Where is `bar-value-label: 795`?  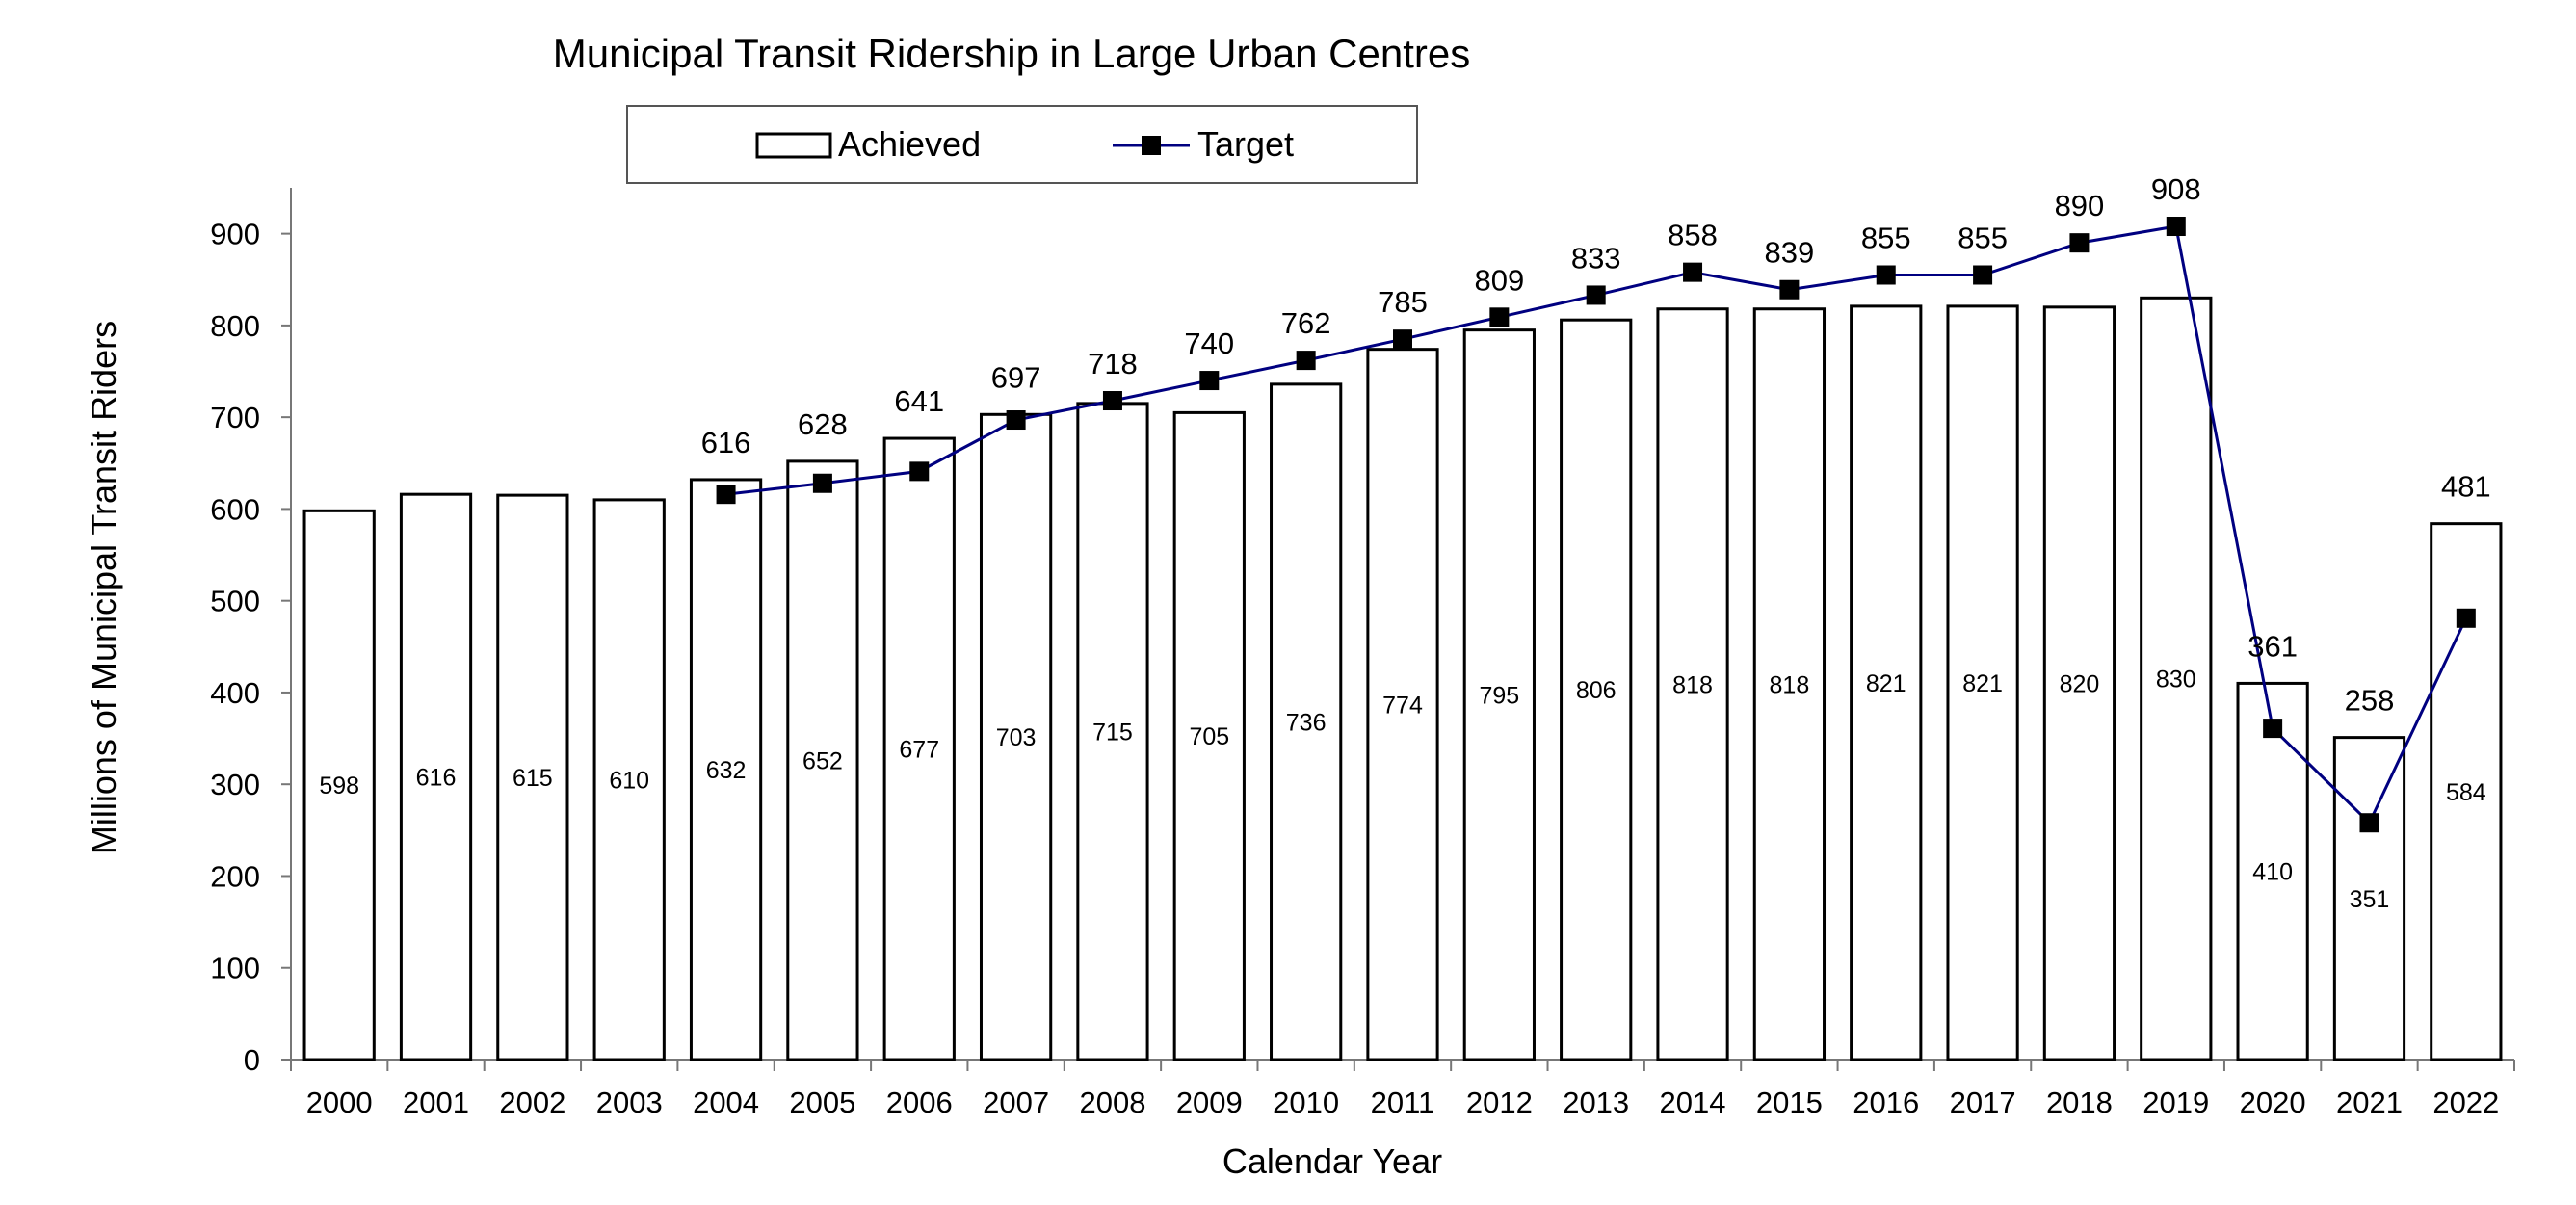 bar-value-label: 795 is located at coordinates (1499, 696).